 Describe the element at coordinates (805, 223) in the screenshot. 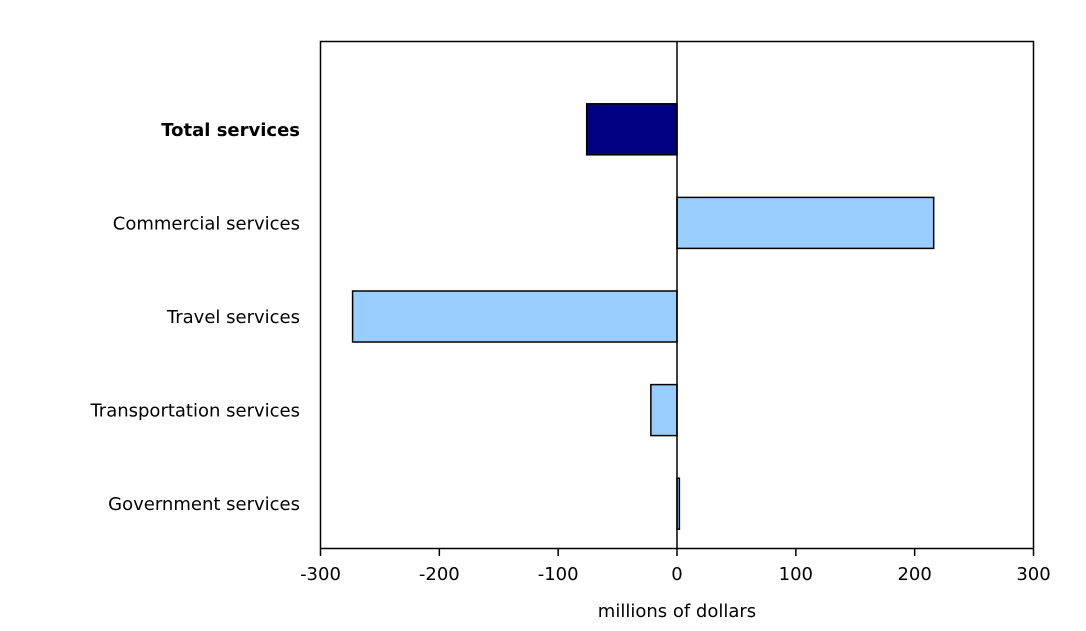

I see `bar-commercial-services` at that location.